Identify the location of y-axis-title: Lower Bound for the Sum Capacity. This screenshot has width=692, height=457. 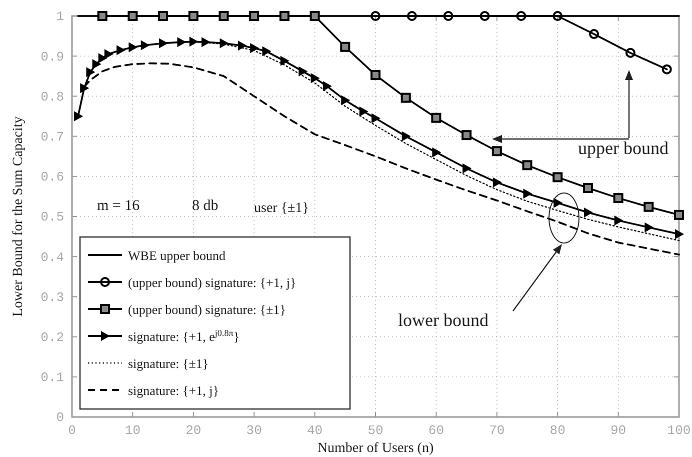
(18, 216).